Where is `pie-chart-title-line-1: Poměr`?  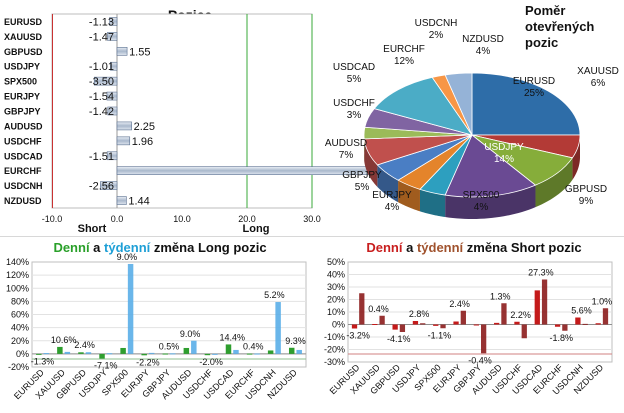 pie-chart-title-line-1: Poměr is located at coordinates (545, 10).